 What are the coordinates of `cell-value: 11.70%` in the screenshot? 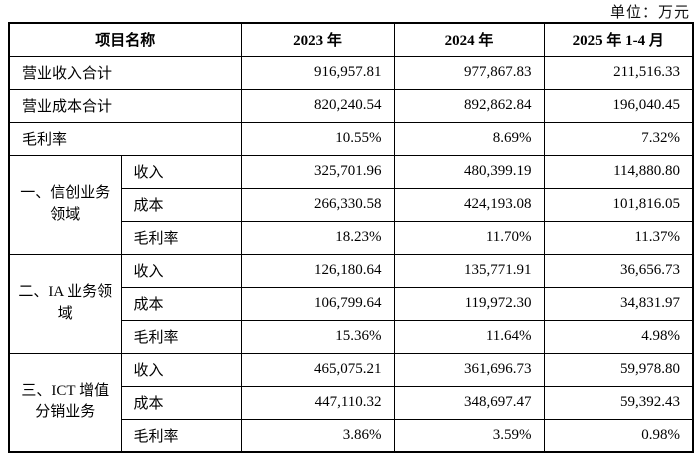 It's located at (469, 237).